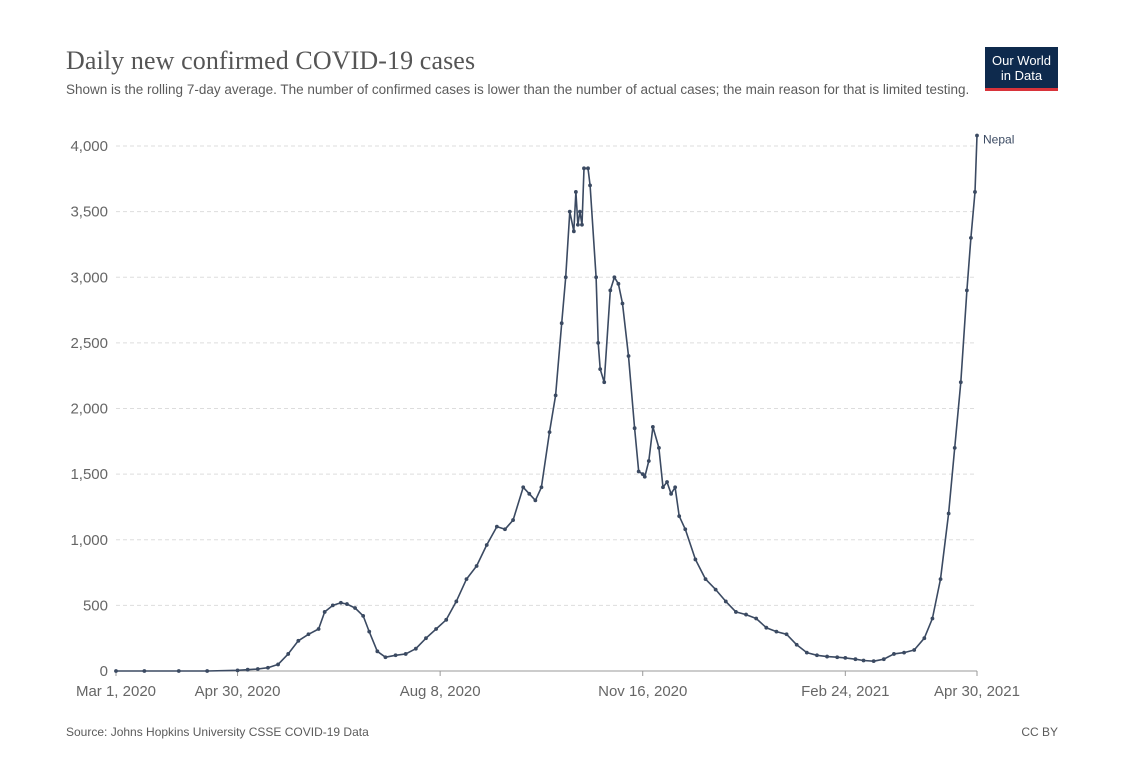  What do you see at coordinates (89, 277) in the screenshot?
I see `y-tick-label: 3,000` at bounding box center [89, 277].